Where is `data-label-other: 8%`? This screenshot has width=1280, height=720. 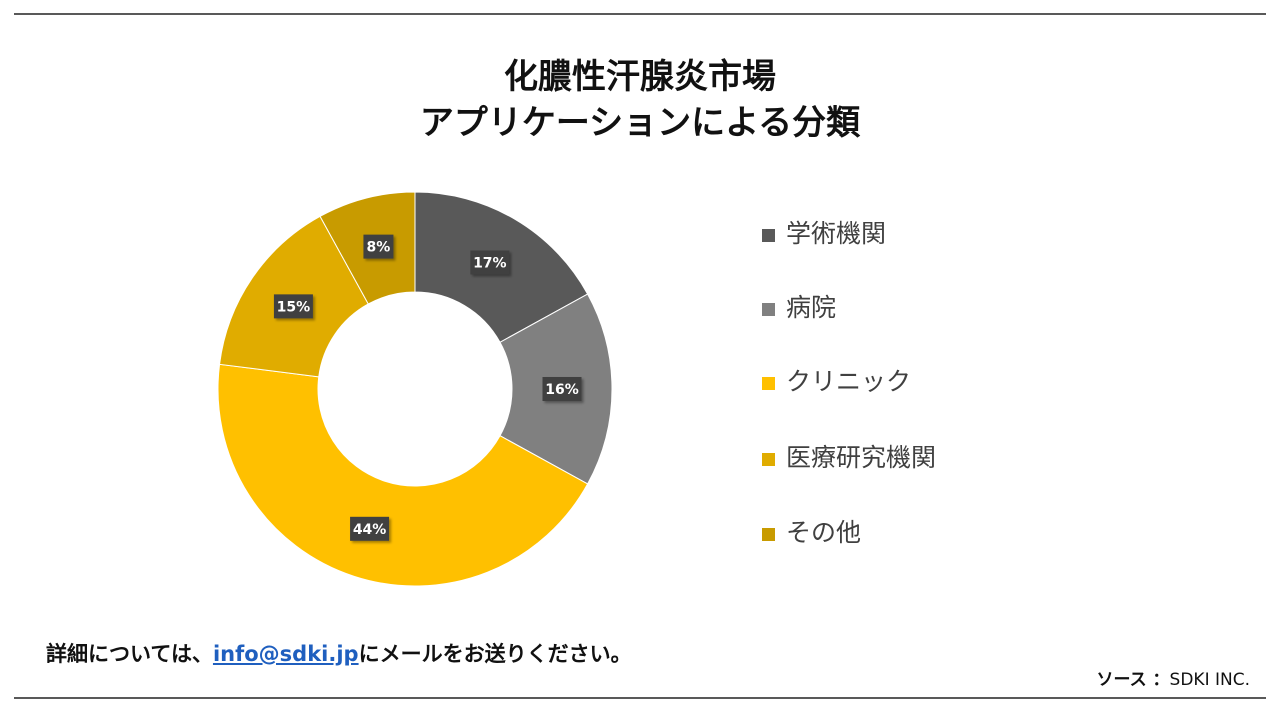
data-label-other: 8% is located at coordinates (378, 246).